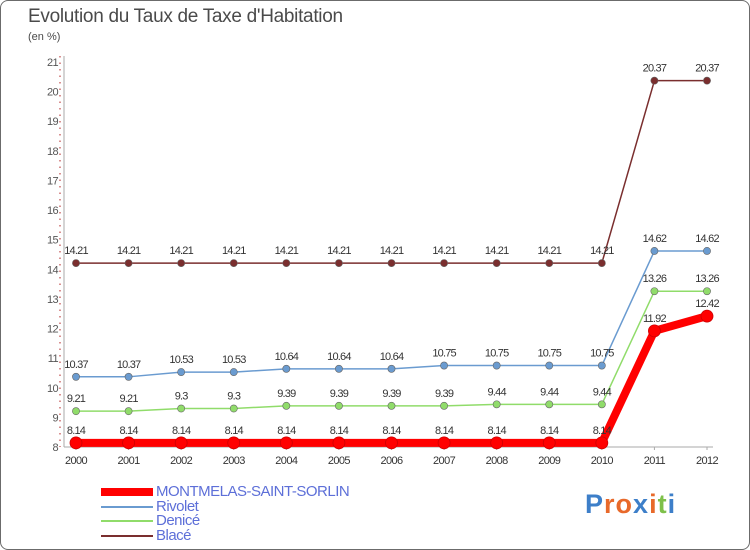 The height and width of the screenshot is (550, 750). I want to click on y-tick-label: 14, so click(53, 270).